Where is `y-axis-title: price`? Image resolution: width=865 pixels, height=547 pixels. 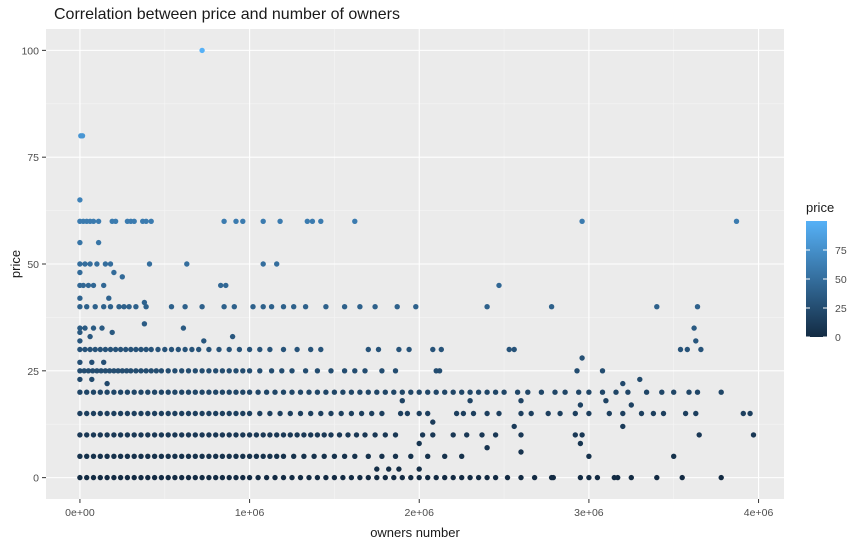 y-axis-title: price is located at coordinates (15, 264).